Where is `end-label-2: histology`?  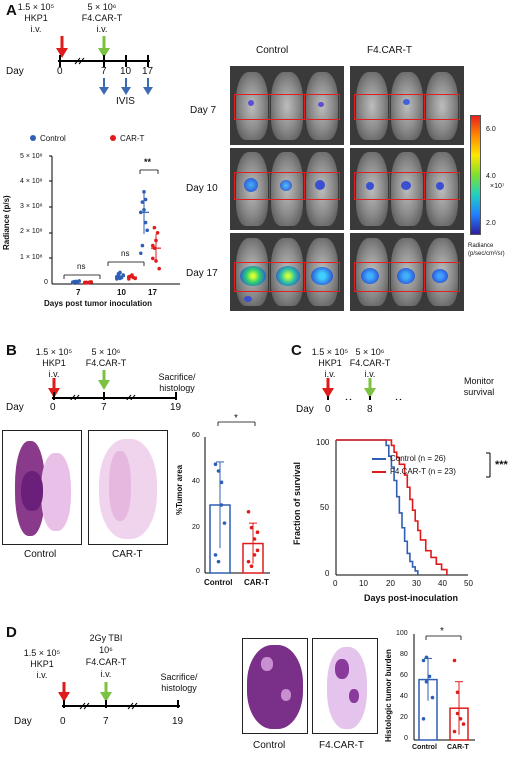 end-label-2: histology is located at coordinates (179, 688).